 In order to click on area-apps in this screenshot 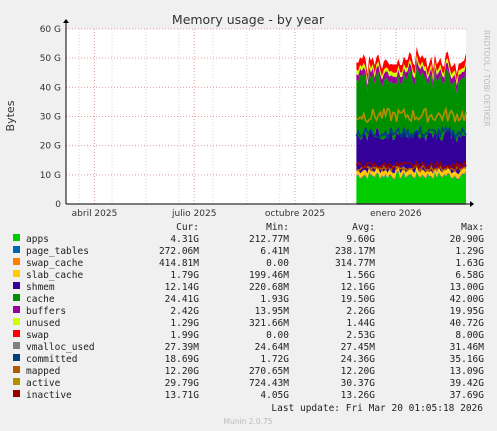, I will do `click(411, 187)`.